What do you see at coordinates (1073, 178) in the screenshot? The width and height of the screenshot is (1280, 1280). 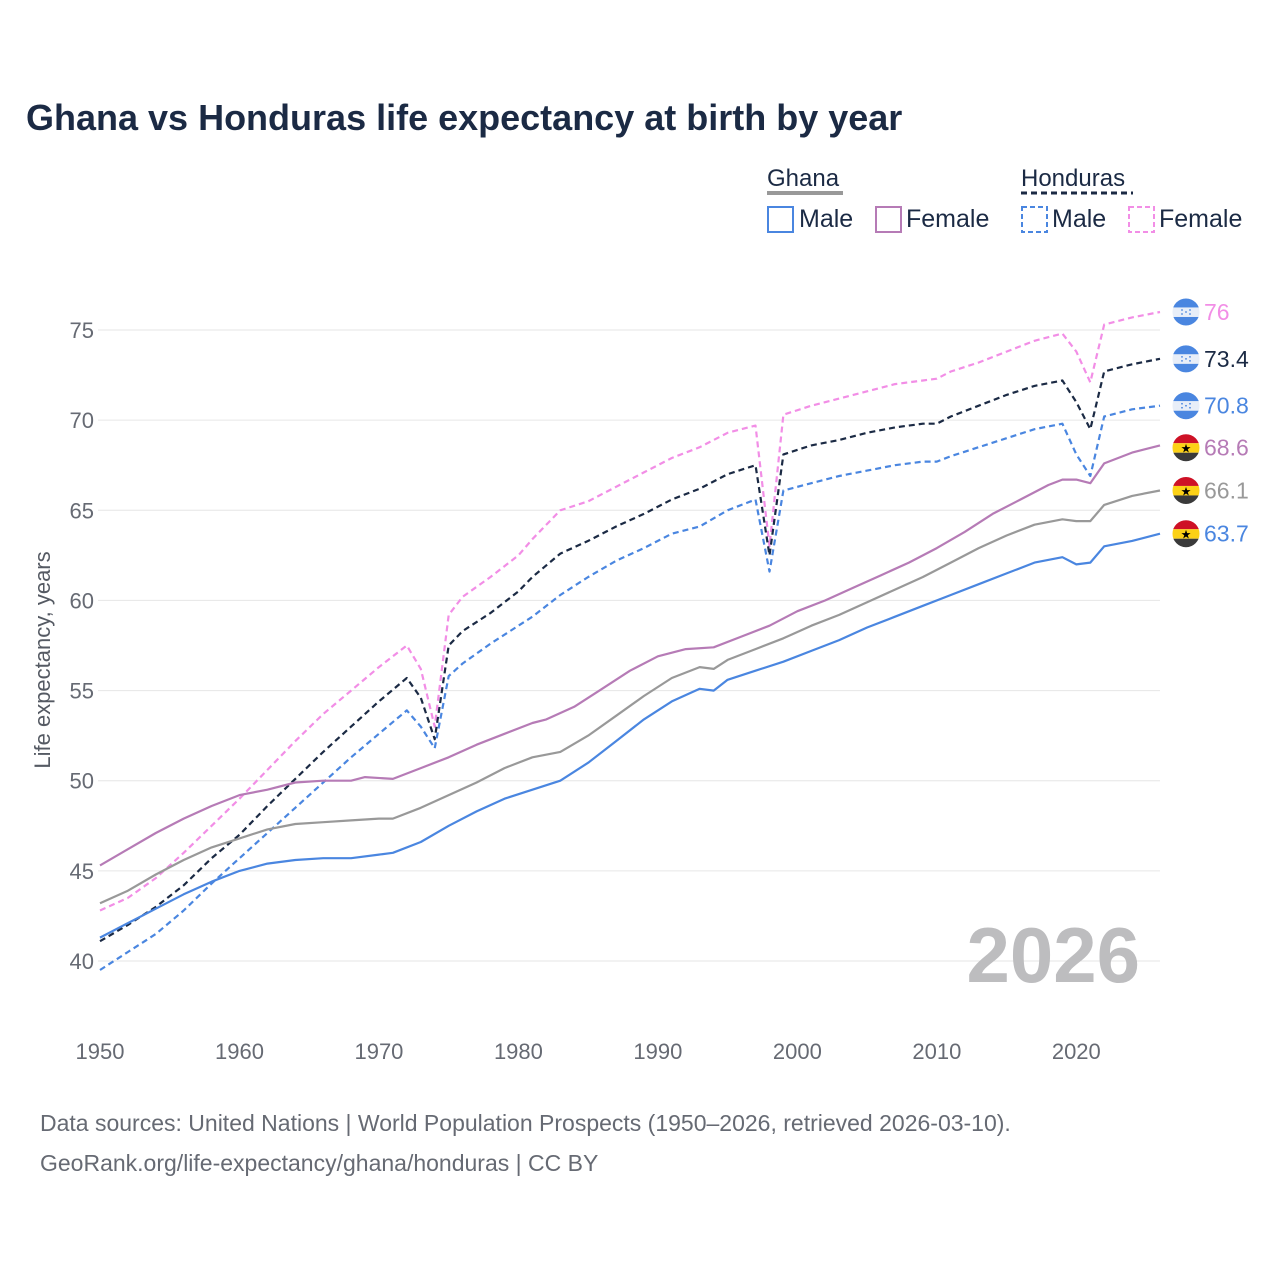 I see `legend-group-honduras: Honduras` at bounding box center [1073, 178].